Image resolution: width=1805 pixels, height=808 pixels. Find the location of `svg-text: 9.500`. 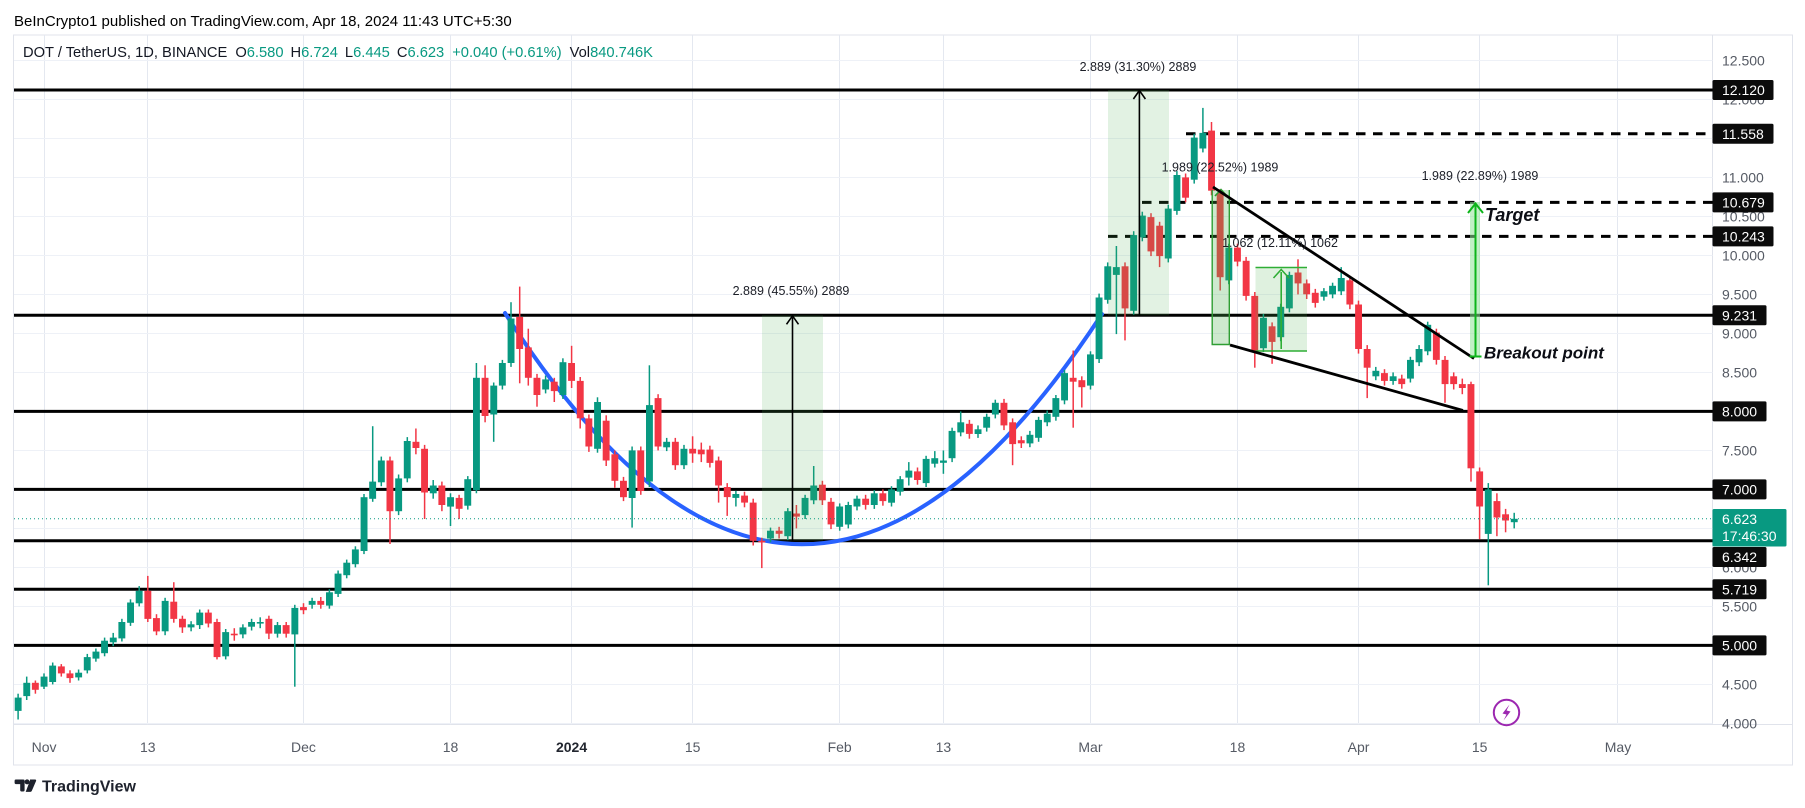

svg-text: 9.500 is located at coordinates (1739, 294).